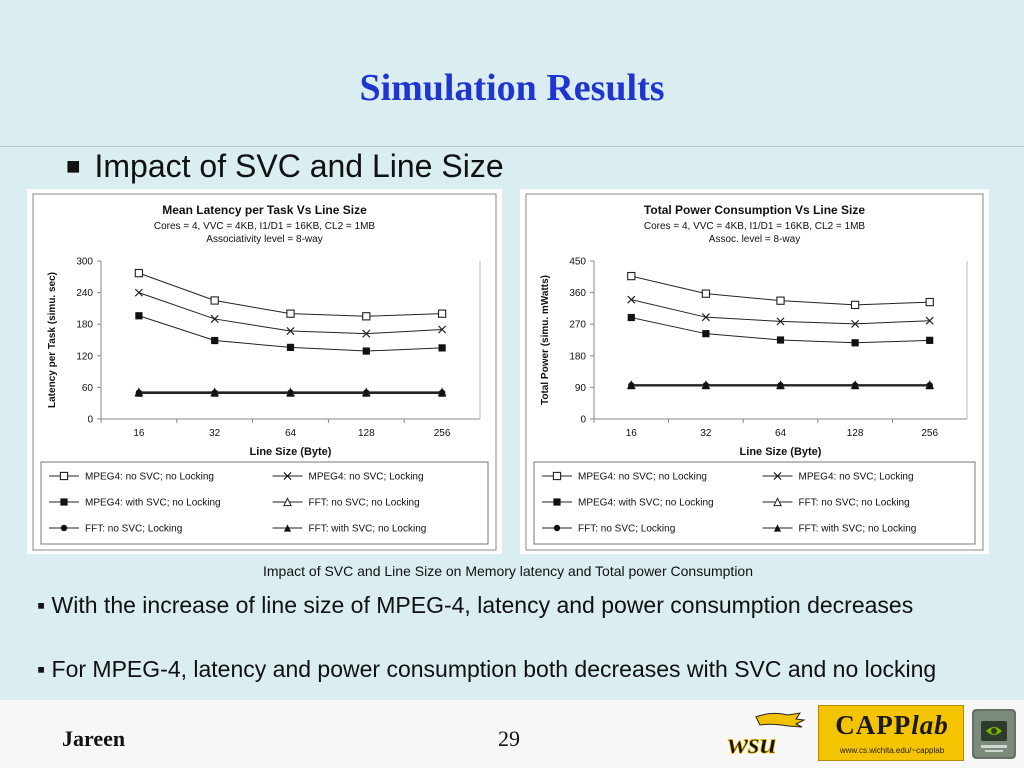 The width and height of the screenshot is (1024, 768). What do you see at coordinates (88, 388) in the screenshot?
I see `y-tick-label: 60` at bounding box center [88, 388].